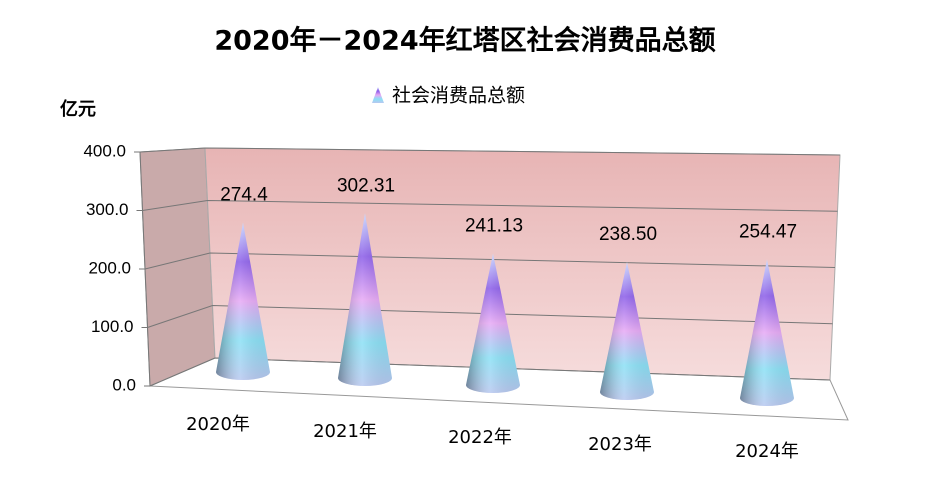 The image size is (930, 488). What do you see at coordinates (480, 437) in the screenshot?
I see `x-tick-label: 2022年` at bounding box center [480, 437].